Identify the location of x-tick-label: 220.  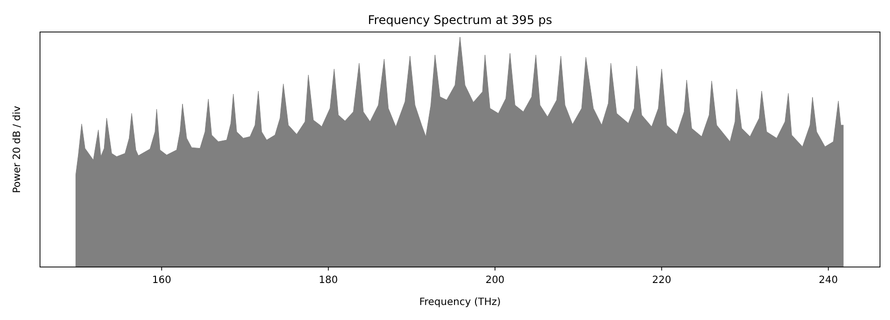
(662, 280).